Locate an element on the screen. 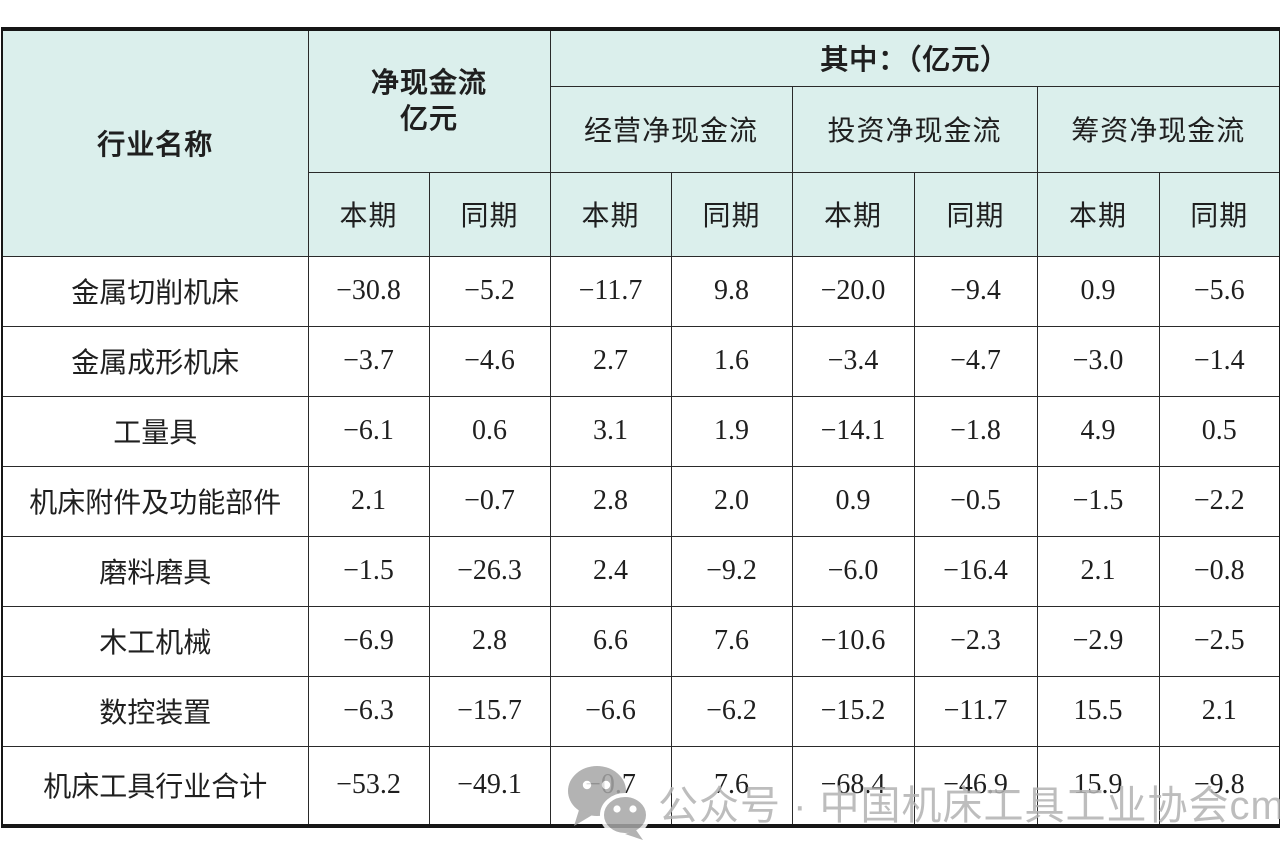 The width and height of the screenshot is (1280, 859). cell-value: −9.2 is located at coordinates (731, 571).